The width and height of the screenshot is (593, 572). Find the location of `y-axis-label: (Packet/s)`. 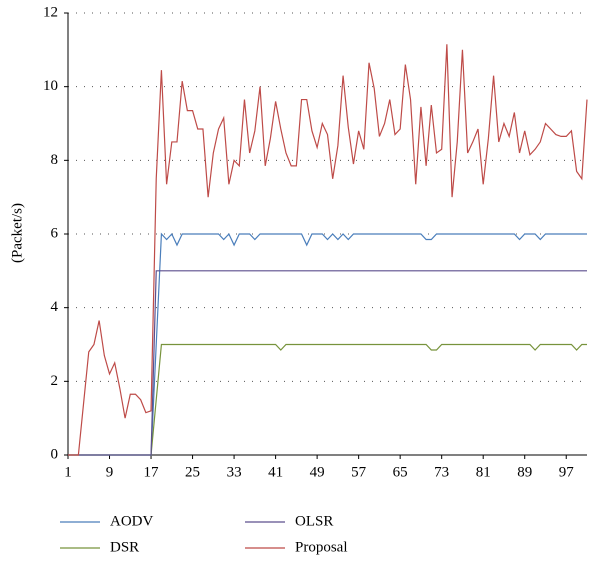

y-axis-label: (Packet/s) is located at coordinates (17, 233).